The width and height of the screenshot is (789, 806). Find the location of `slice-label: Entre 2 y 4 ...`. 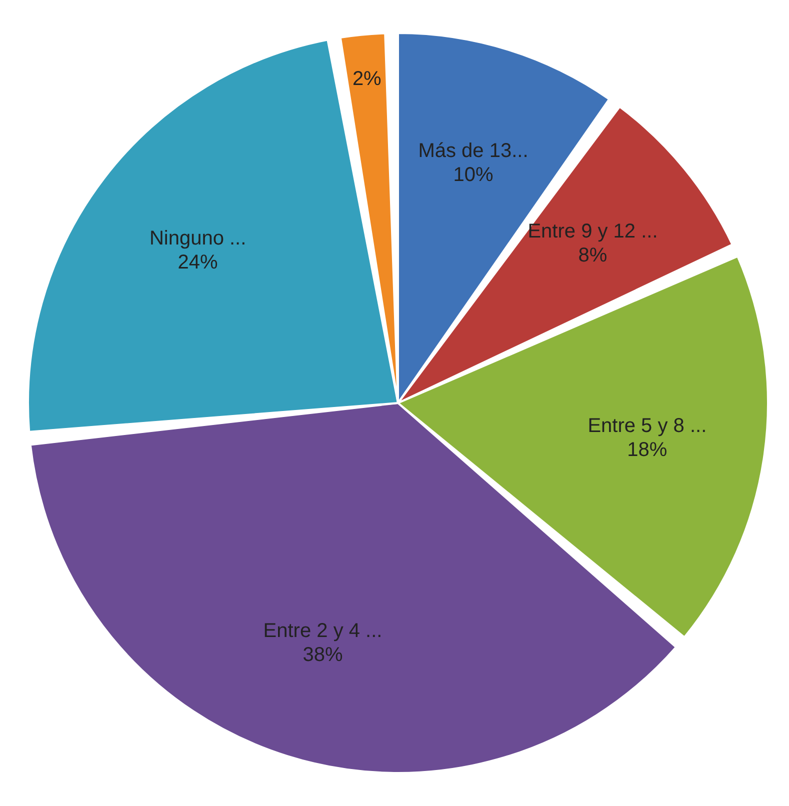

slice-label: Entre 2 y 4 ... is located at coordinates (322, 631).